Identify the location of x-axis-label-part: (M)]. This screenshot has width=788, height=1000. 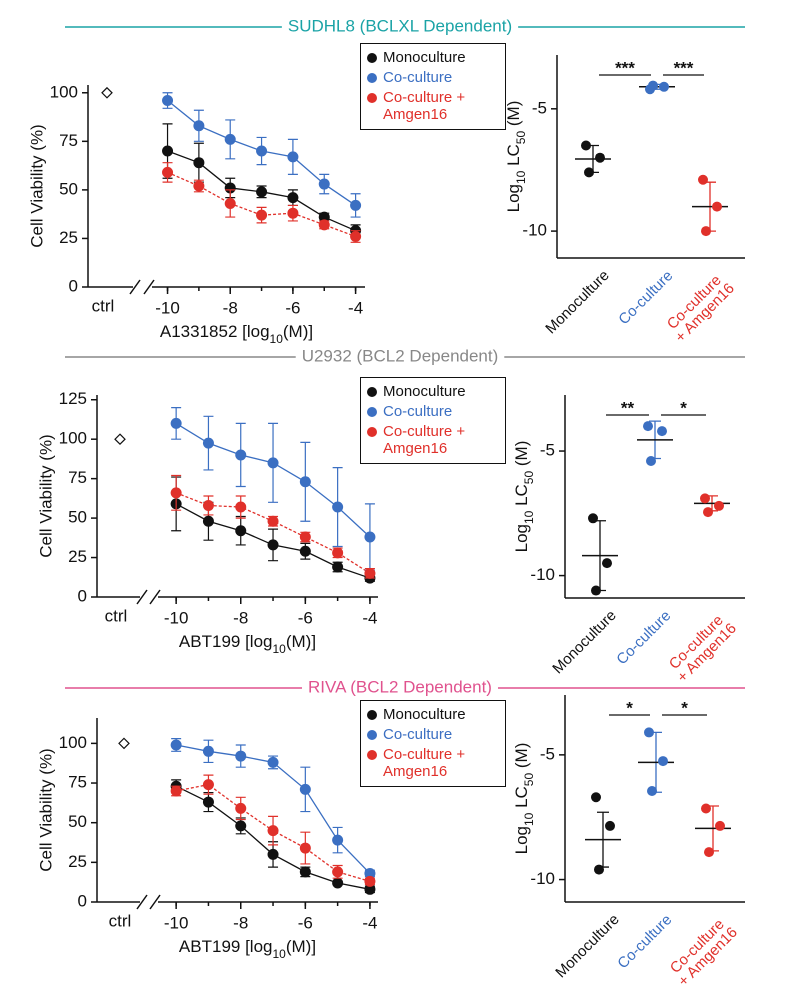
(301, 641).